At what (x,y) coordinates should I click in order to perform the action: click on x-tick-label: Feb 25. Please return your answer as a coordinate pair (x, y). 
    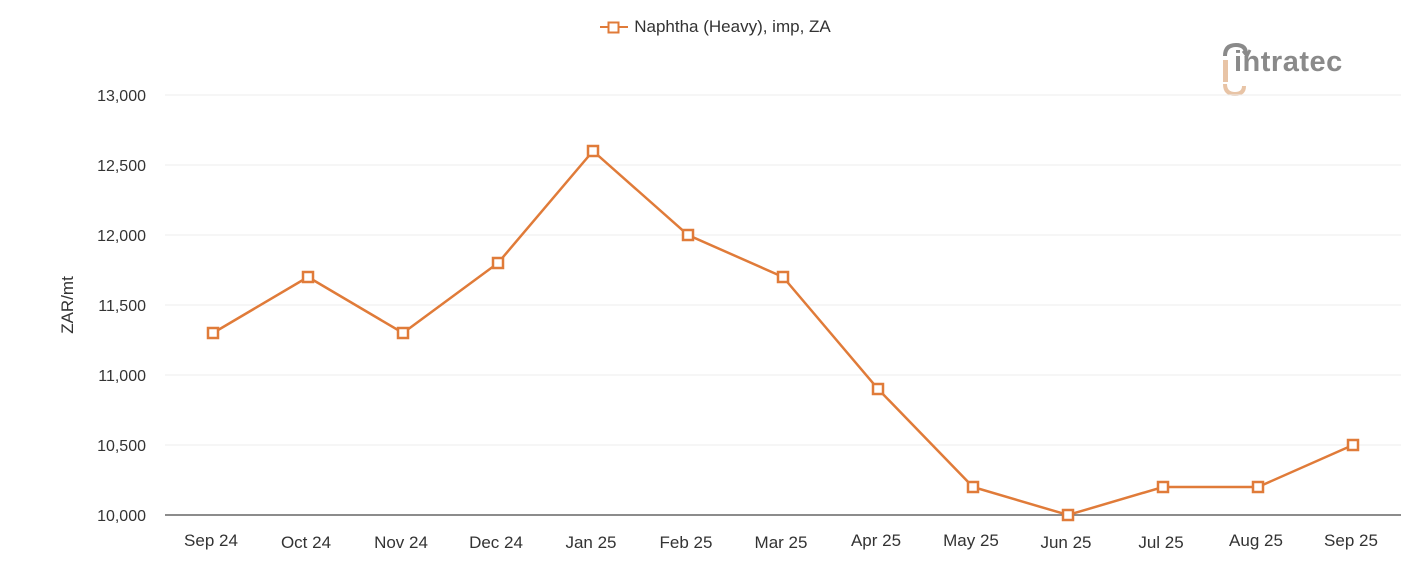
    Looking at the image, I should click on (686, 542).